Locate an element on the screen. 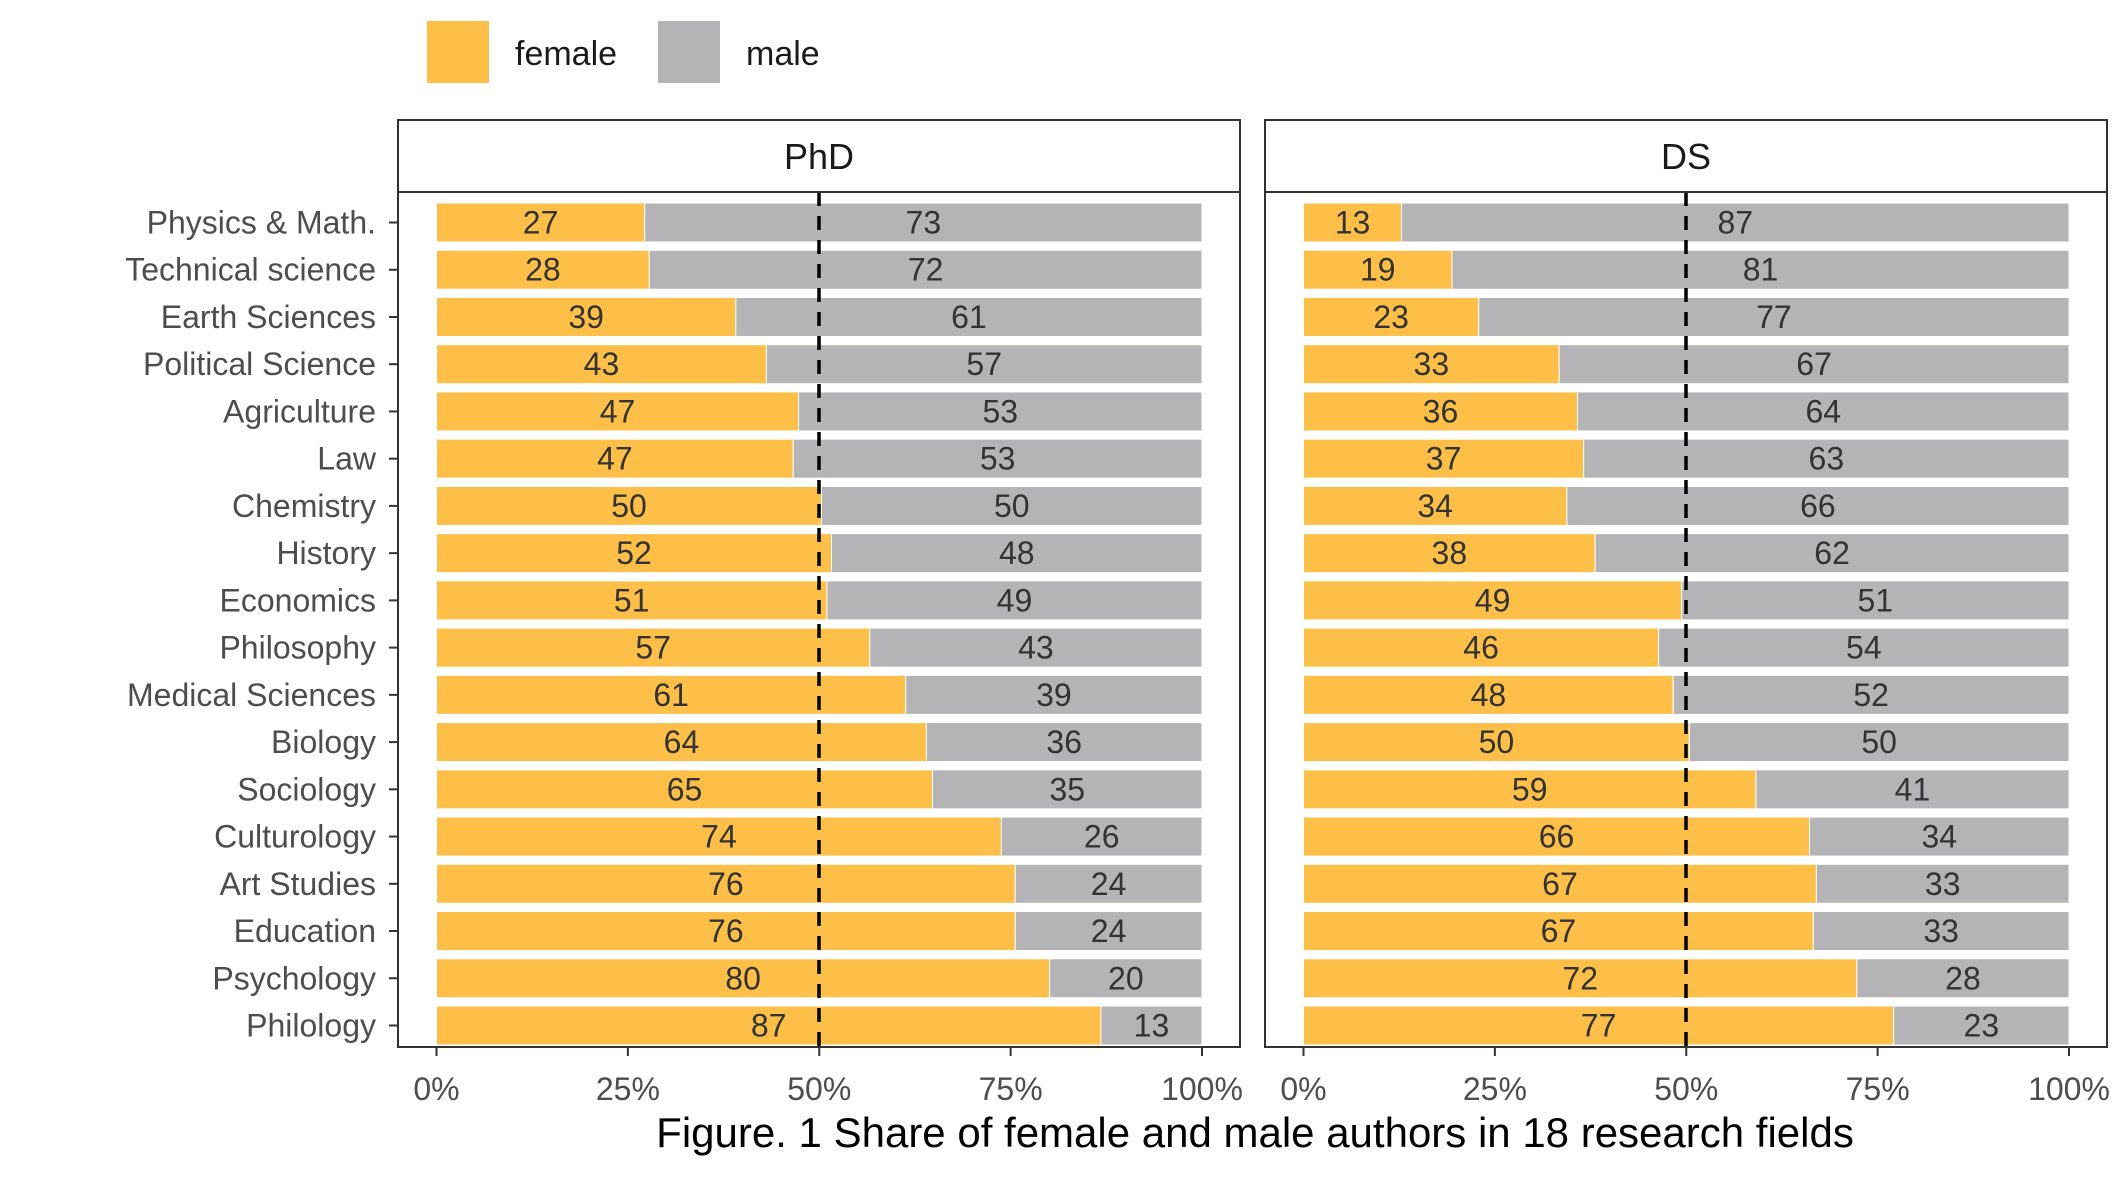 This screenshot has height=1181, width=2125. label-female-ds-physics-math: 13 is located at coordinates (1353, 223).